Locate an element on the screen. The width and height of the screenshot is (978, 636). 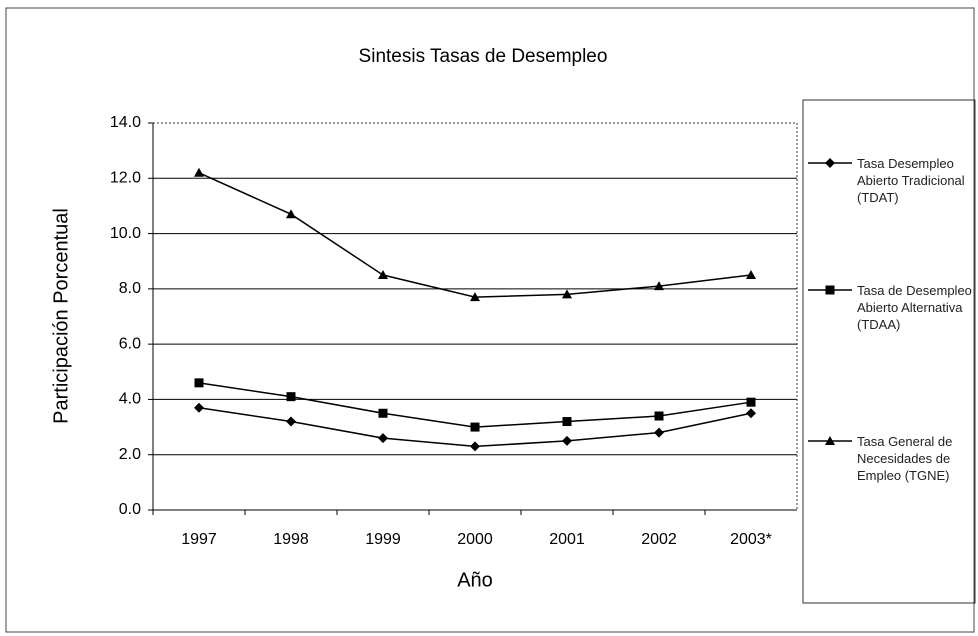
y-tick-label: 6.0 is located at coordinates (130, 343).